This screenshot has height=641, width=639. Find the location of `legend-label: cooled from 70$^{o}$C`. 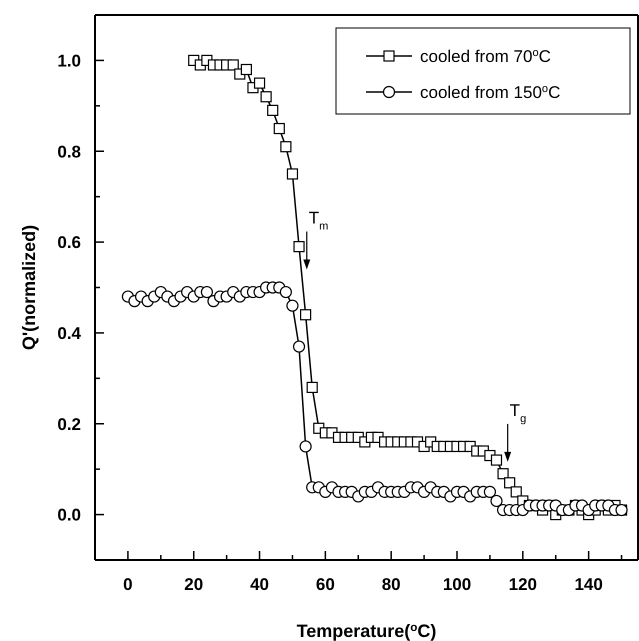

legend-label: cooled from 70$^{o}$C is located at coordinates (485, 56).